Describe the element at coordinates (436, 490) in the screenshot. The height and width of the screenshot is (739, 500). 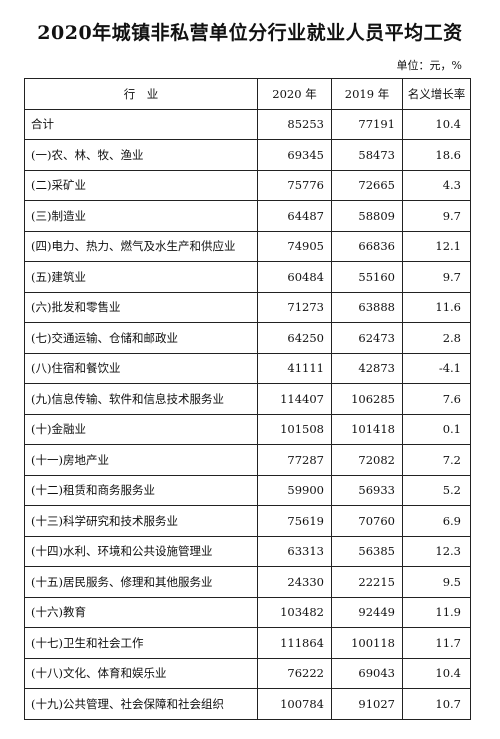
I see `growth-cell: 5.2` at that location.